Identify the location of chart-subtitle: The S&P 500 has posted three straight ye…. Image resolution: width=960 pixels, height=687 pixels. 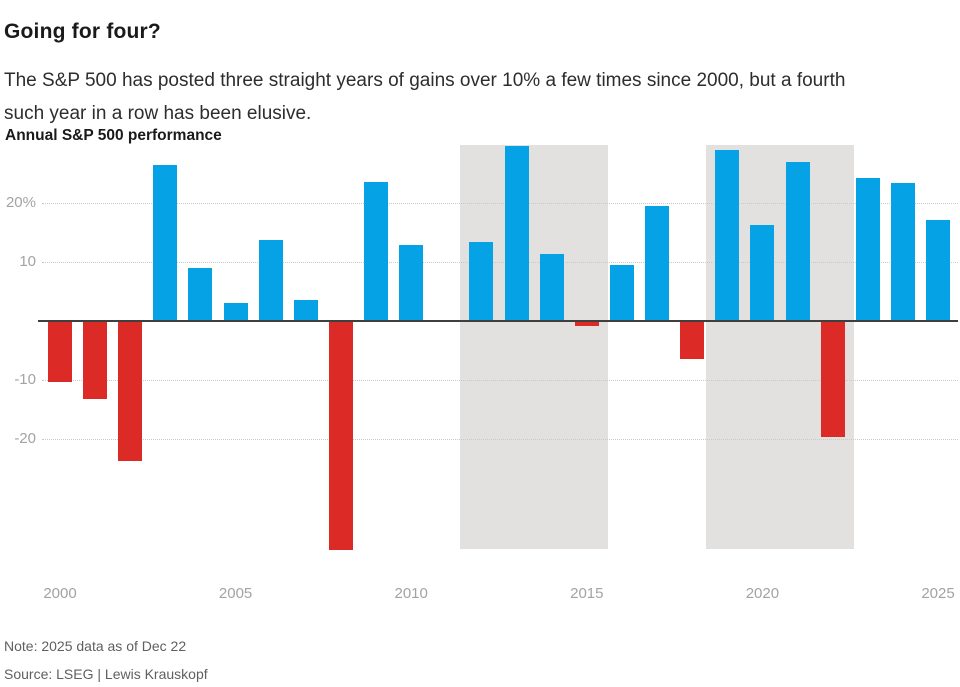
(425, 97).